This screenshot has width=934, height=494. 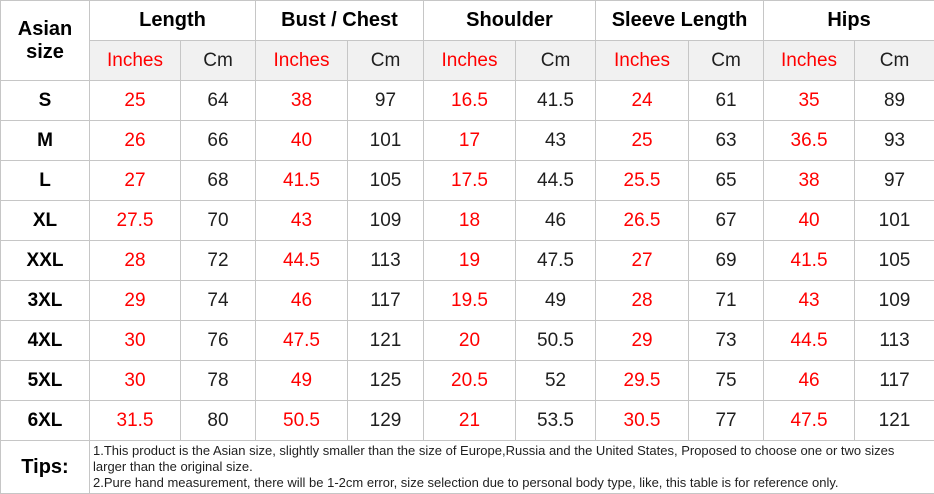 What do you see at coordinates (726, 421) in the screenshot?
I see `value-cm: 77` at bounding box center [726, 421].